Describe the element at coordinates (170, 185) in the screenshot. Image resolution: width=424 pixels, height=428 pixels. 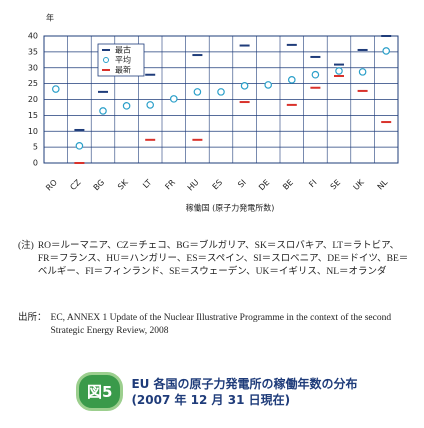
I see `x-tick-label: FR` at that location.